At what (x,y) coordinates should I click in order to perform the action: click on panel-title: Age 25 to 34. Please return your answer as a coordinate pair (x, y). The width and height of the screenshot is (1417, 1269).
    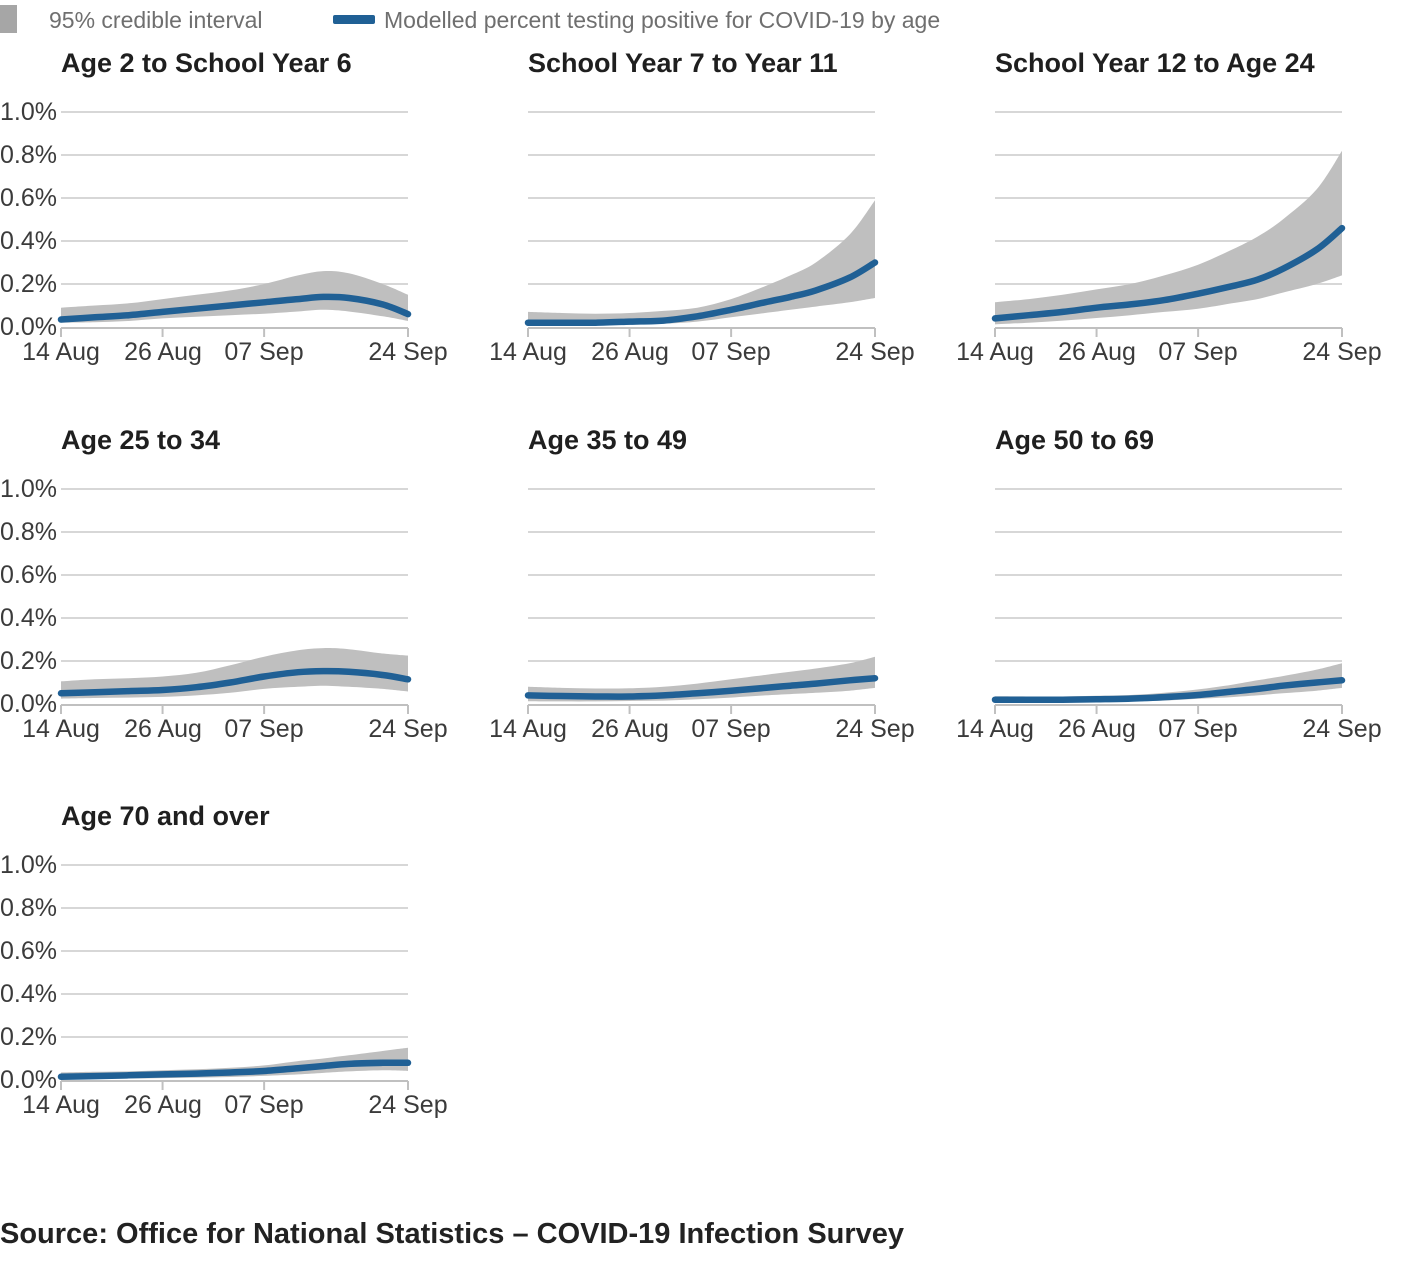
    Looking at the image, I should click on (141, 440).